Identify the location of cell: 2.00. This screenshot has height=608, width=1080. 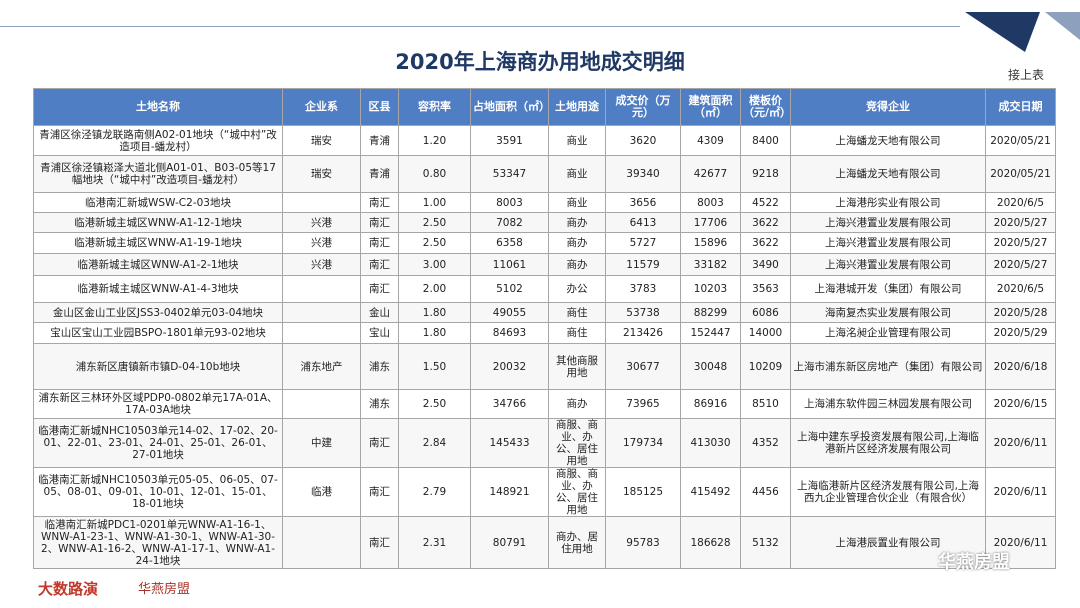
(434, 289).